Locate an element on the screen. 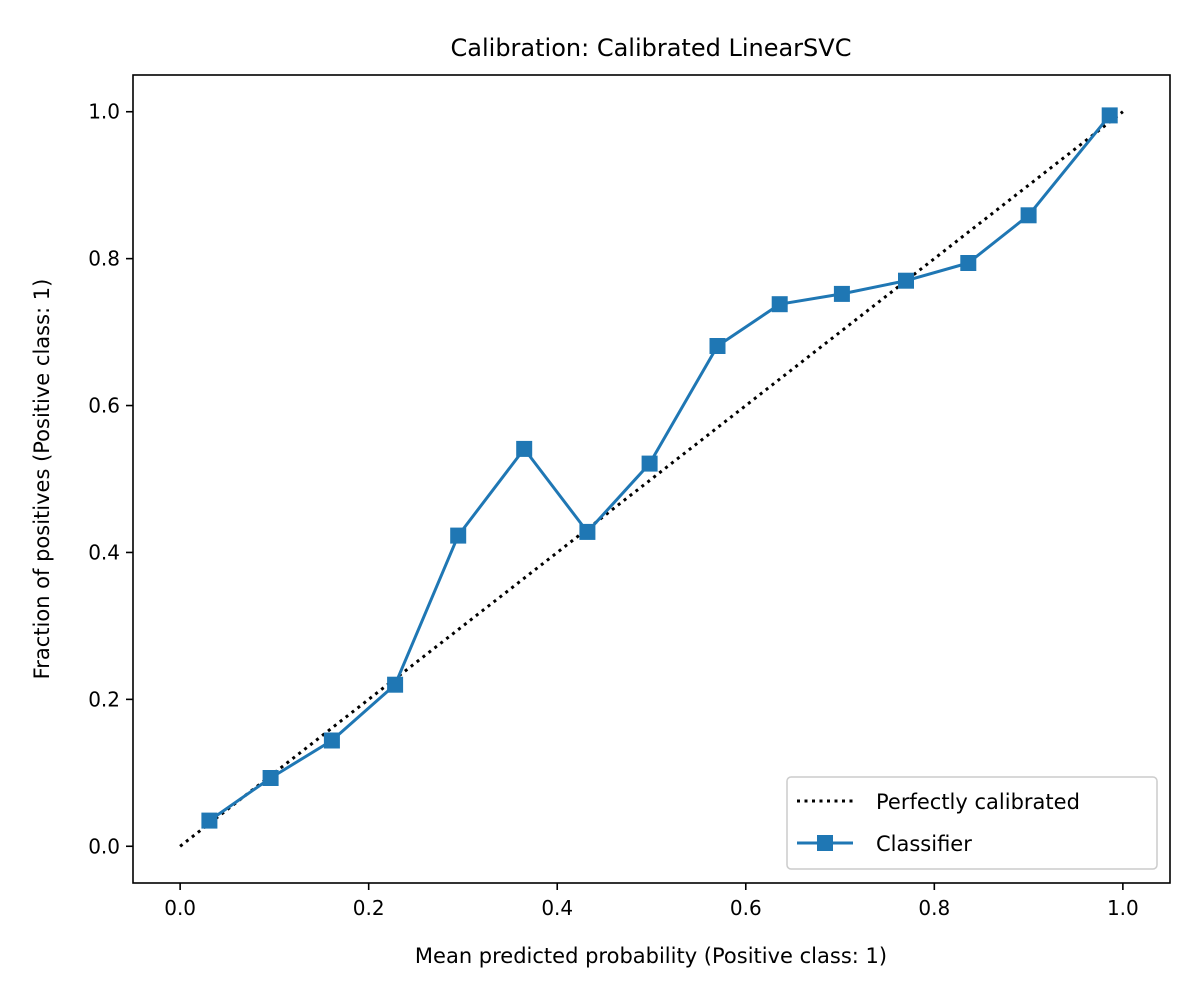  y-axis: 0.0 0.2 0.4 0.6 0.8 1.0 is located at coordinates (110, 479).